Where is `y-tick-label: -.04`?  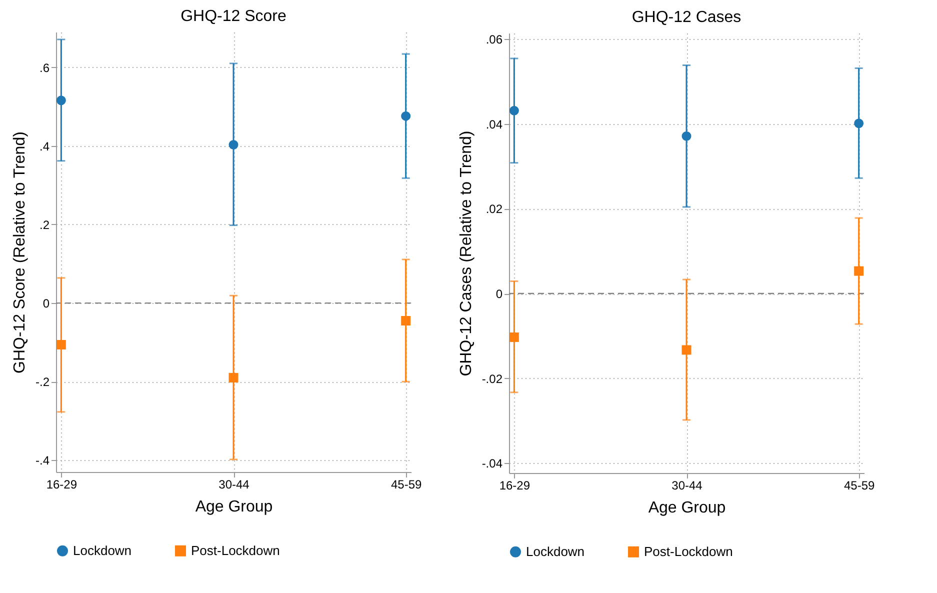 y-tick-label: -.04 is located at coordinates (492, 463).